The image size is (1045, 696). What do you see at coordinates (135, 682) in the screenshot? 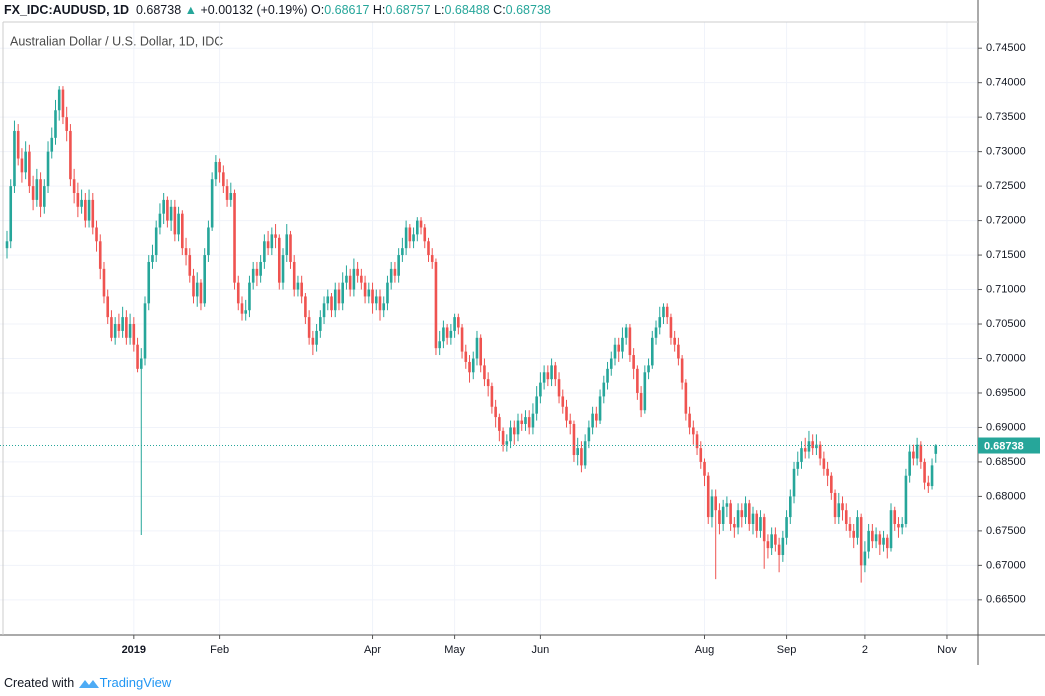
I see `footer-brand: TradingView` at bounding box center [135, 682].